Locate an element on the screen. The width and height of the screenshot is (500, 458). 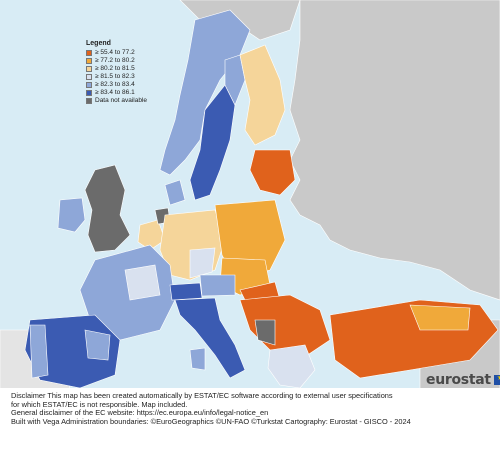
legend-item-label: ≥ 55.4 to 77.2 is located at coordinates (115, 52).